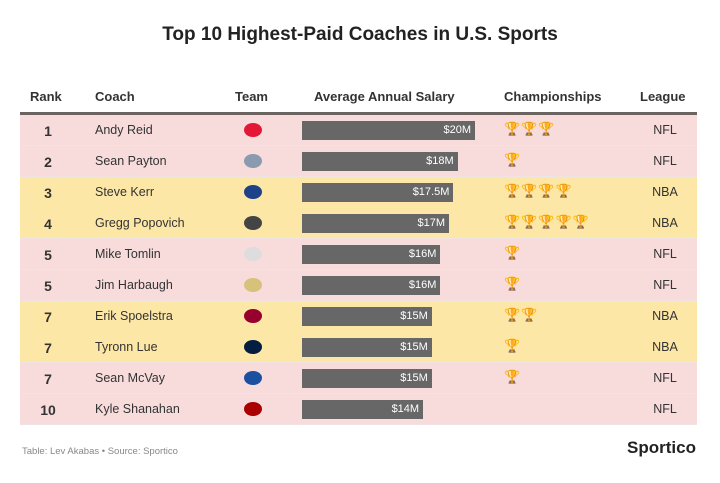 The height and width of the screenshot is (483, 720). Describe the element at coordinates (48, 162) in the screenshot. I see `rank: 2` at that location.